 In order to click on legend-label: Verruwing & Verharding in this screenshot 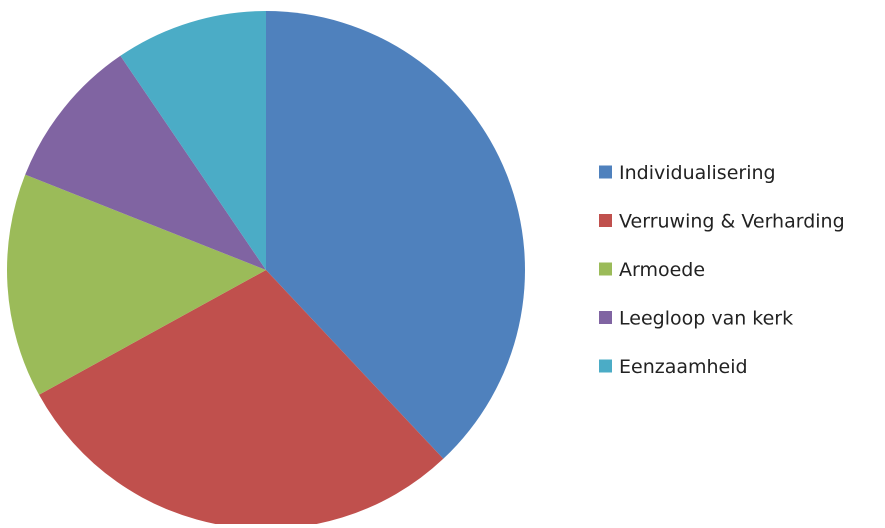, I will do `click(732, 222)`.